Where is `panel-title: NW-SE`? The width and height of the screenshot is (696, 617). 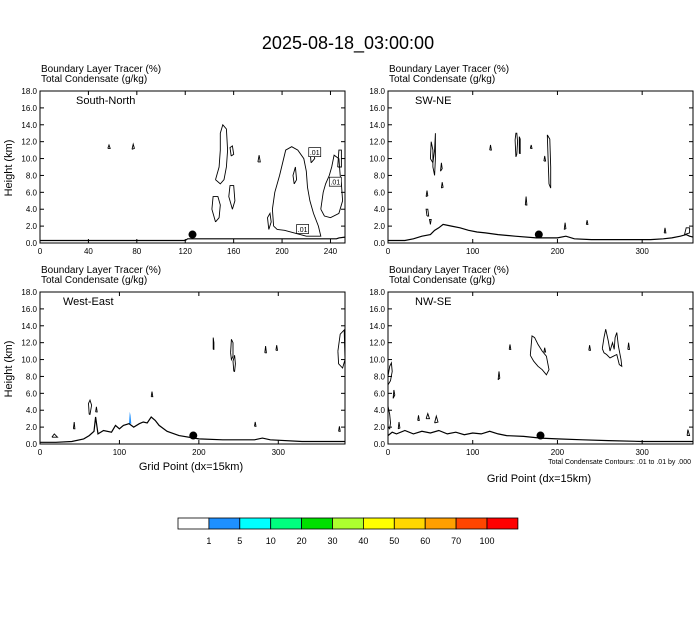
panel-title: NW-SE is located at coordinates (433, 302).